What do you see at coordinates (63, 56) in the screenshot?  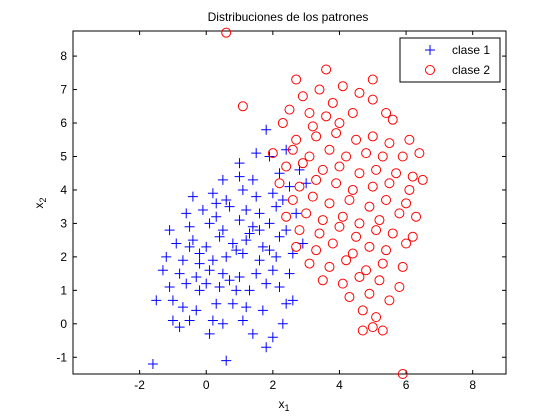 I see `y-tick-label: 8` at bounding box center [63, 56].